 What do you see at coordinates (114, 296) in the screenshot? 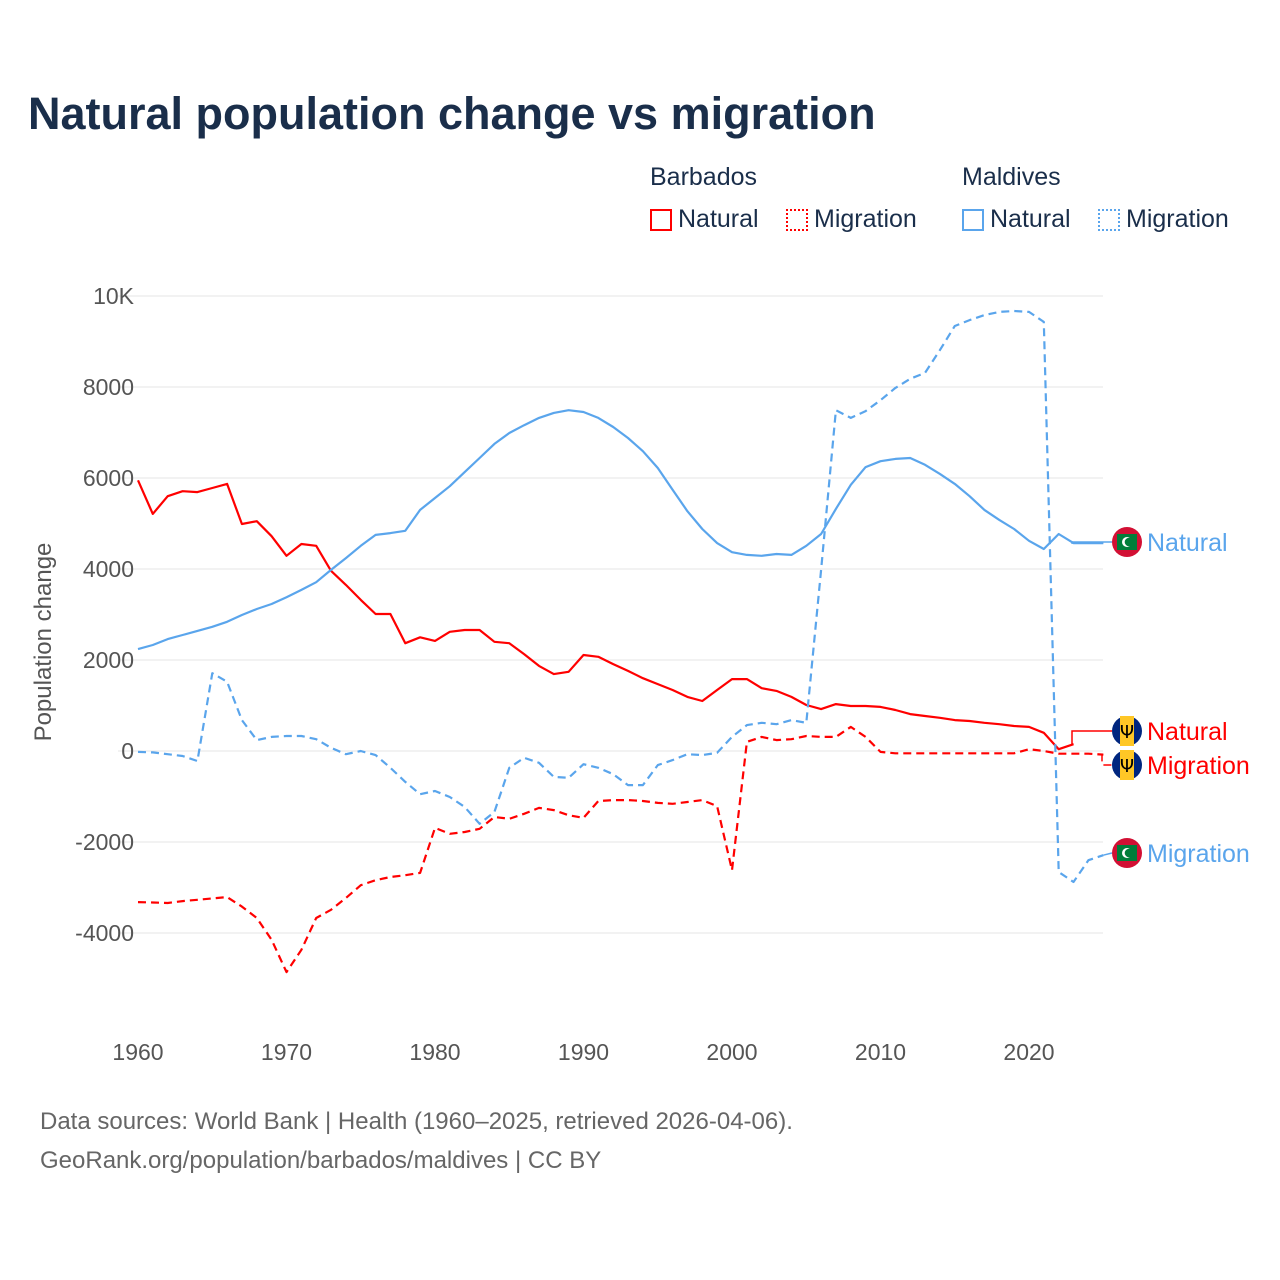
I see `y-tick-label: 10K` at bounding box center [114, 296].